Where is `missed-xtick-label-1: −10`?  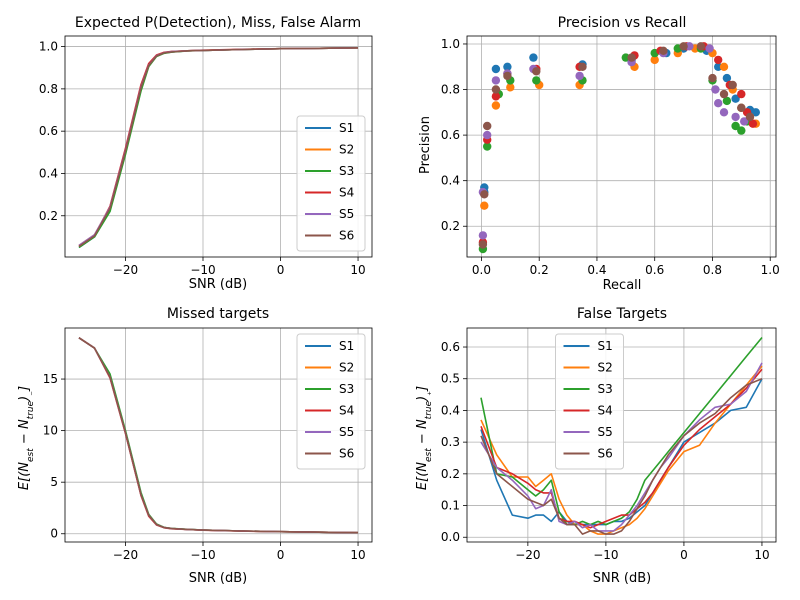
missed-xtick-label-1: −10 is located at coordinates (202, 555).